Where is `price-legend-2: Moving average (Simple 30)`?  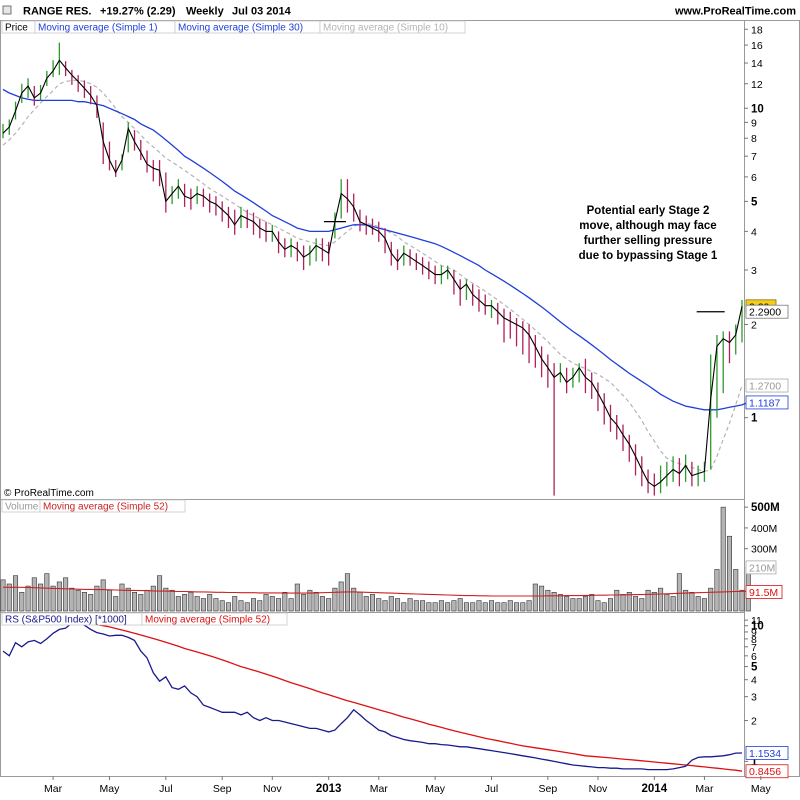
price-legend-2: Moving average (Simple 30) is located at coordinates (240, 28).